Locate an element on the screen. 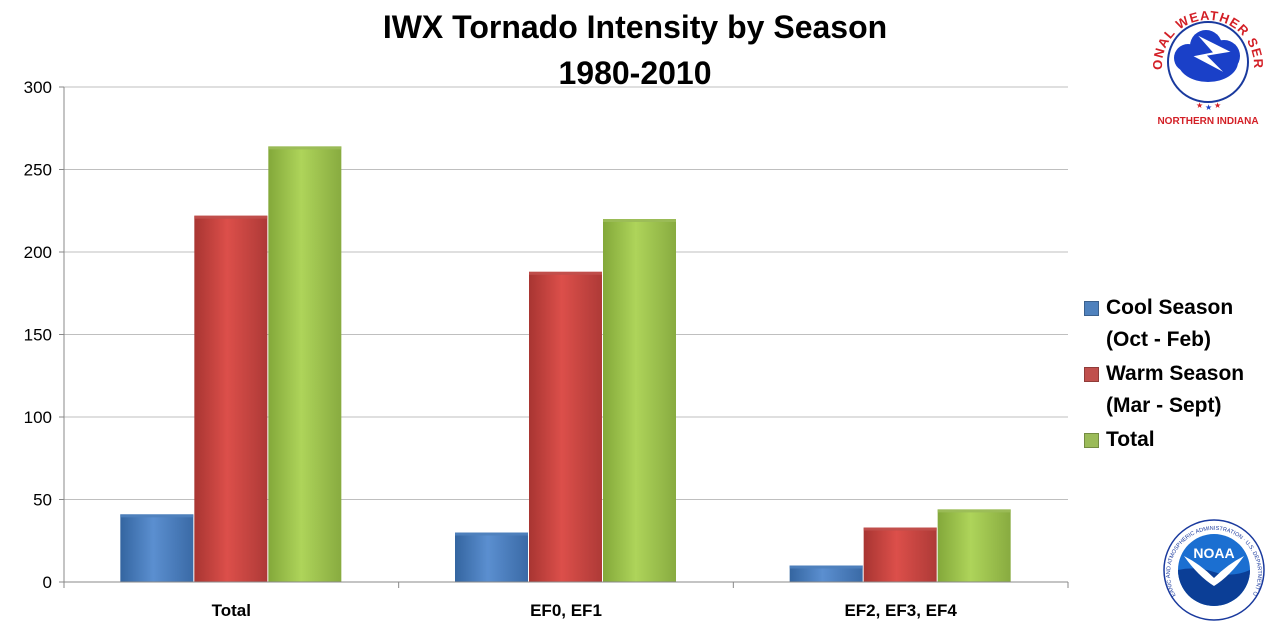  x-category-label: EF2, EF3, EF4 is located at coordinates (900, 610).